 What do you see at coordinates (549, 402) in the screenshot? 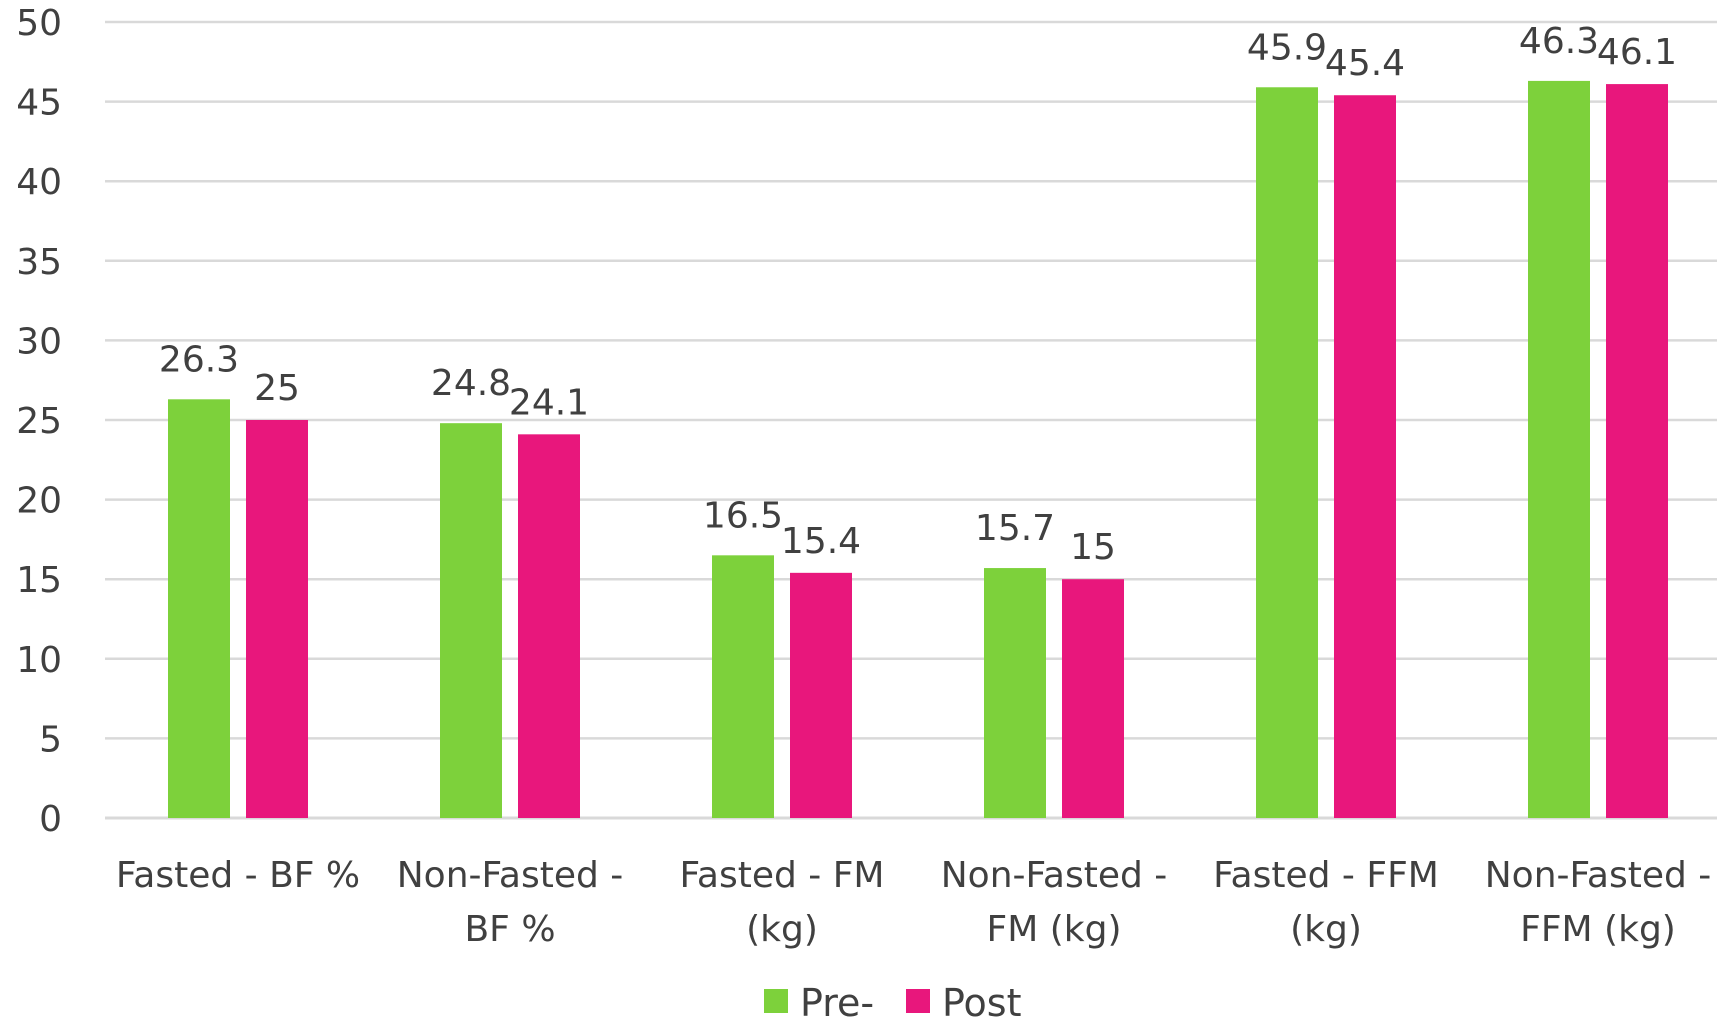
I see `data-label-post-1: 24.1` at bounding box center [549, 402].